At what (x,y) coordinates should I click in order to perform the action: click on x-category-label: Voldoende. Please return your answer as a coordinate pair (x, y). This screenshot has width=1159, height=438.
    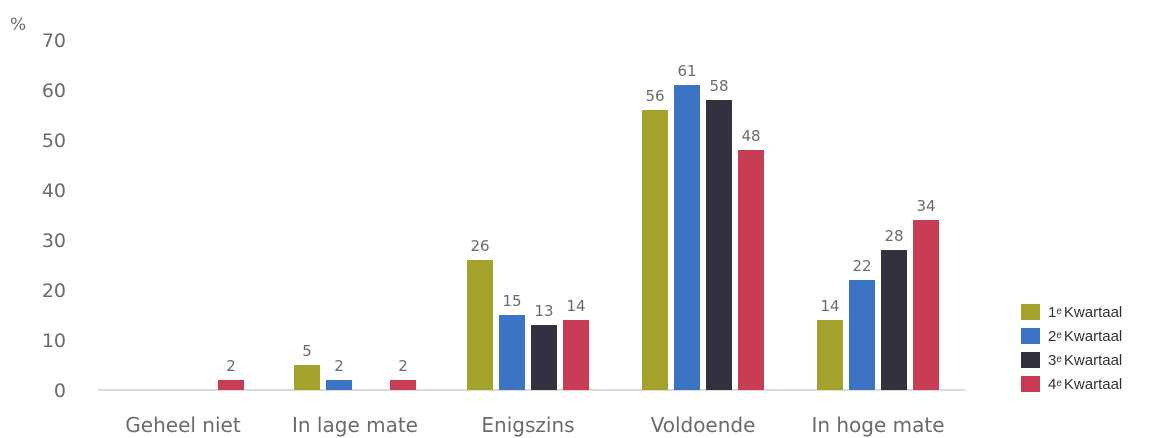
    Looking at the image, I should click on (703, 425).